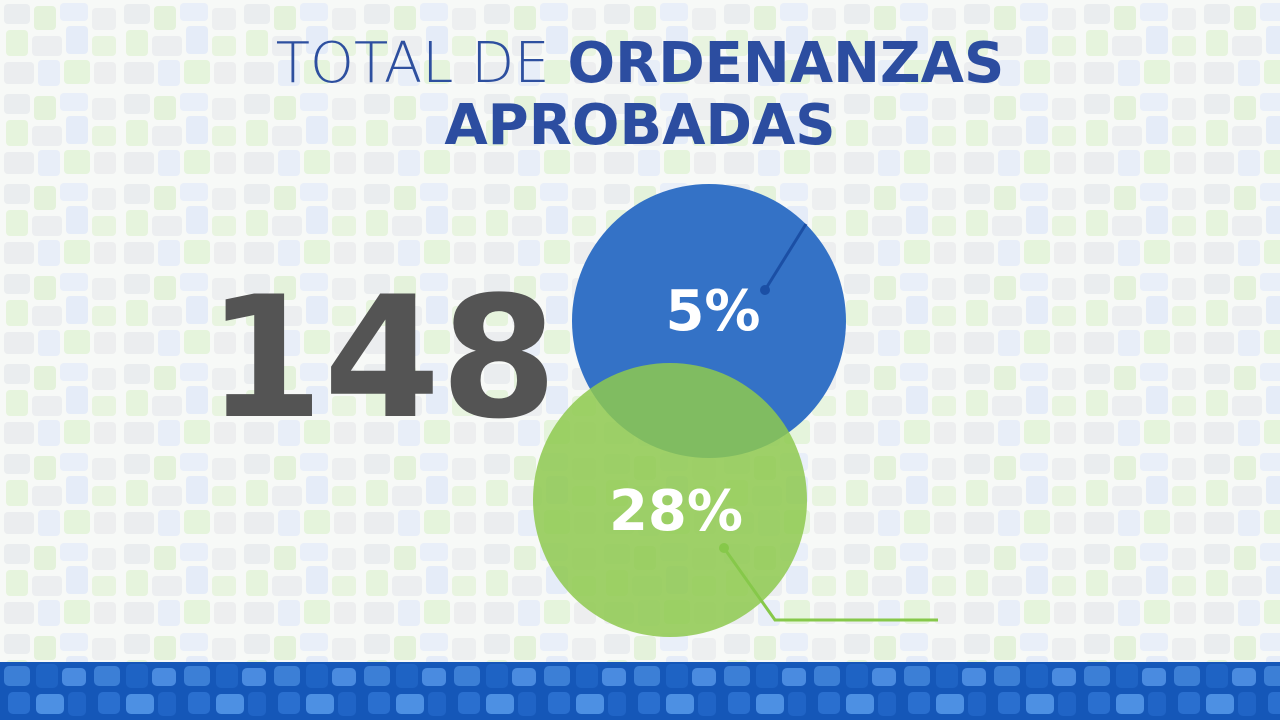  Describe the element at coordinates (712, 311) in the screenshot. I see `circle-label: 5%` at that location.